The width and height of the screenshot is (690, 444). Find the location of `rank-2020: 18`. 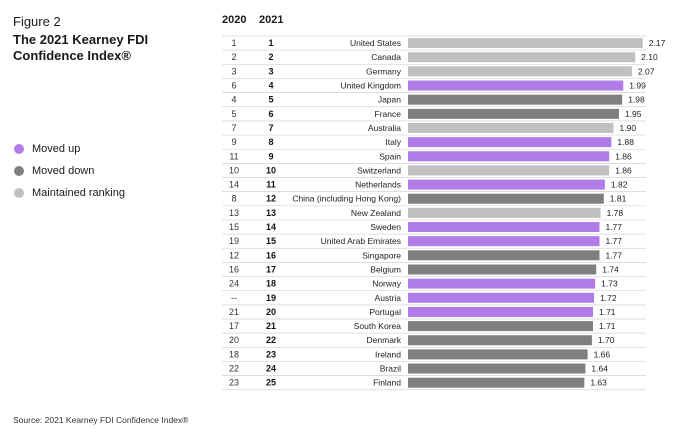

rank-2020: 18 is located at coordinates (234, 354).